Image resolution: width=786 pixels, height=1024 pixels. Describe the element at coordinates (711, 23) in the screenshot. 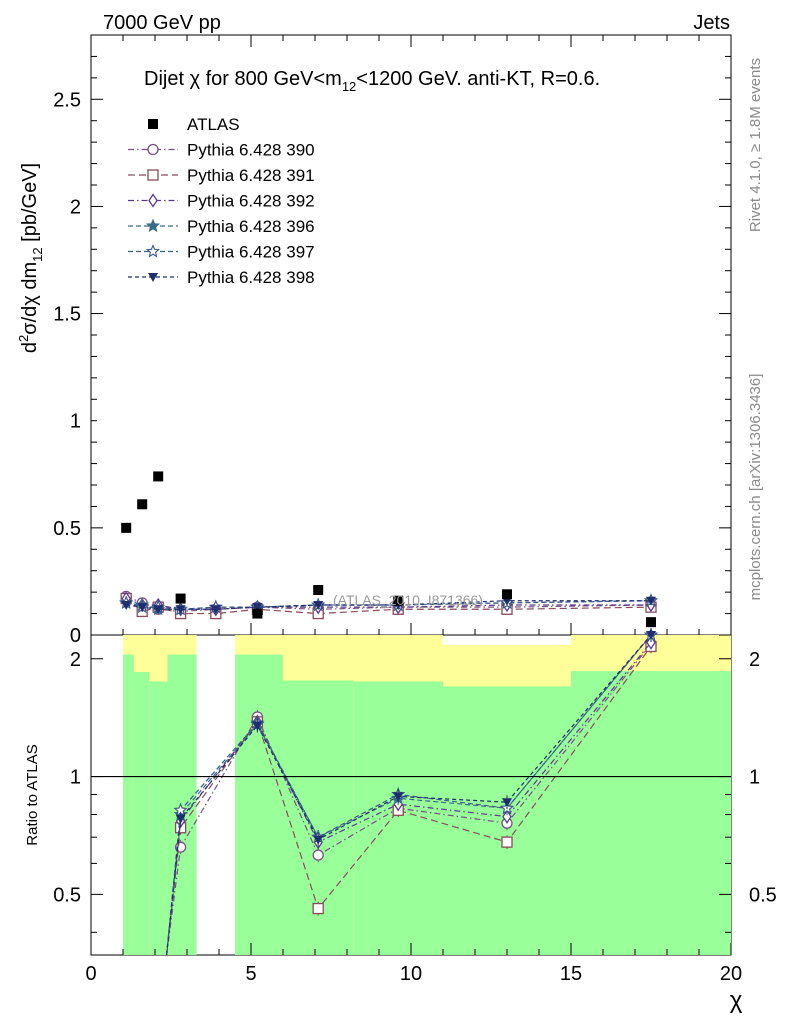

I see `header-right: Jets` at that location.